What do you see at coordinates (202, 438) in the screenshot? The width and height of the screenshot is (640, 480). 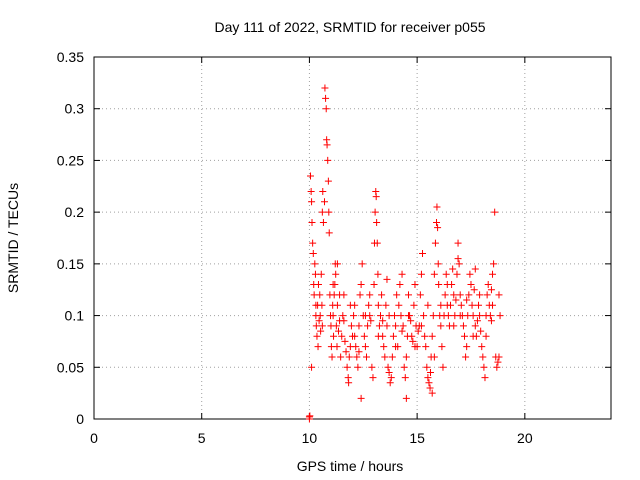 I see `x-tick-label: 5` at bounding box center [202, 438].